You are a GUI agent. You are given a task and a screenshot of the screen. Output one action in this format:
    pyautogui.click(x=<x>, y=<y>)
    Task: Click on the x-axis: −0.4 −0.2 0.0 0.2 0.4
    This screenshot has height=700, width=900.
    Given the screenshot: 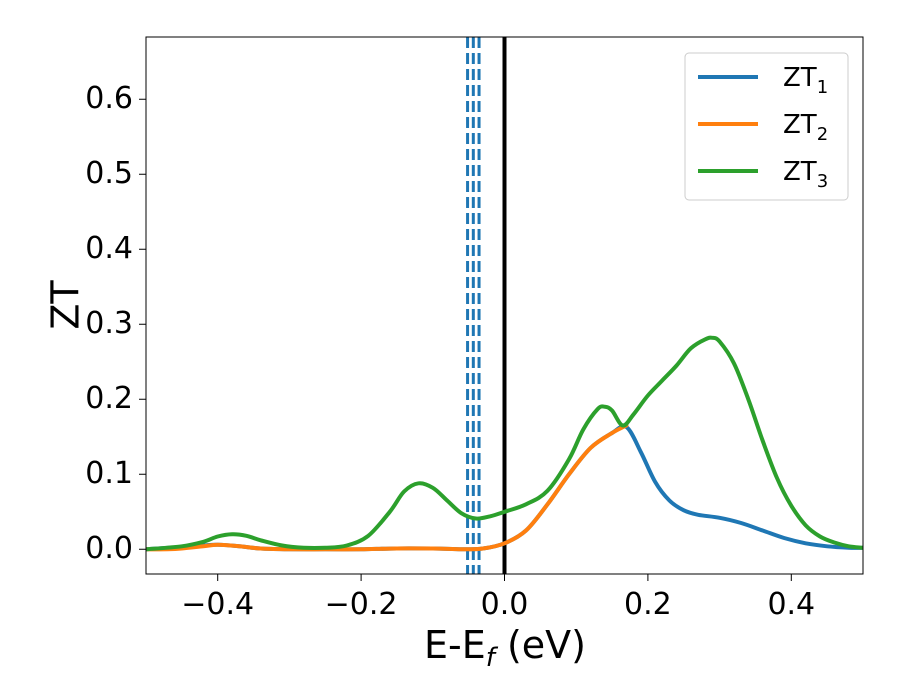 What is the action you would take?
    pyautogui.click(x=498, y=598)
    